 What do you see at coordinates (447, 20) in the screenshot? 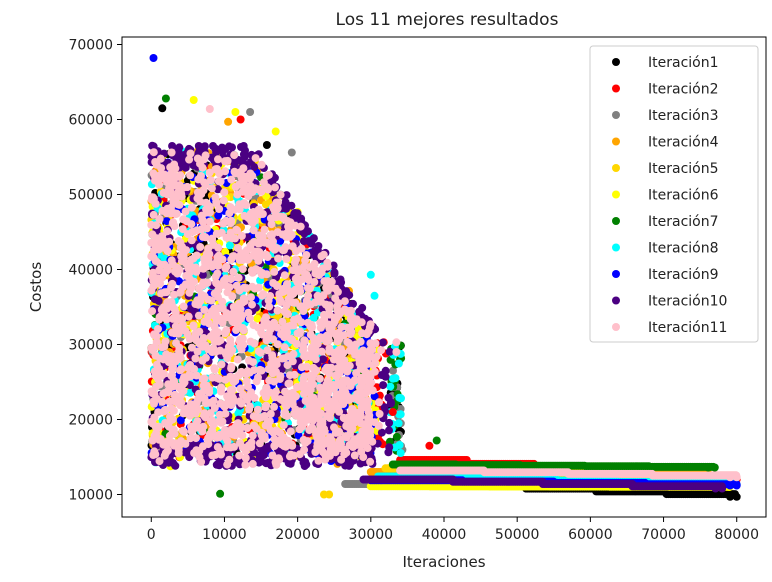
I see `chart-title: Los 11 mejores resultados` at bounding box center [447, 20].